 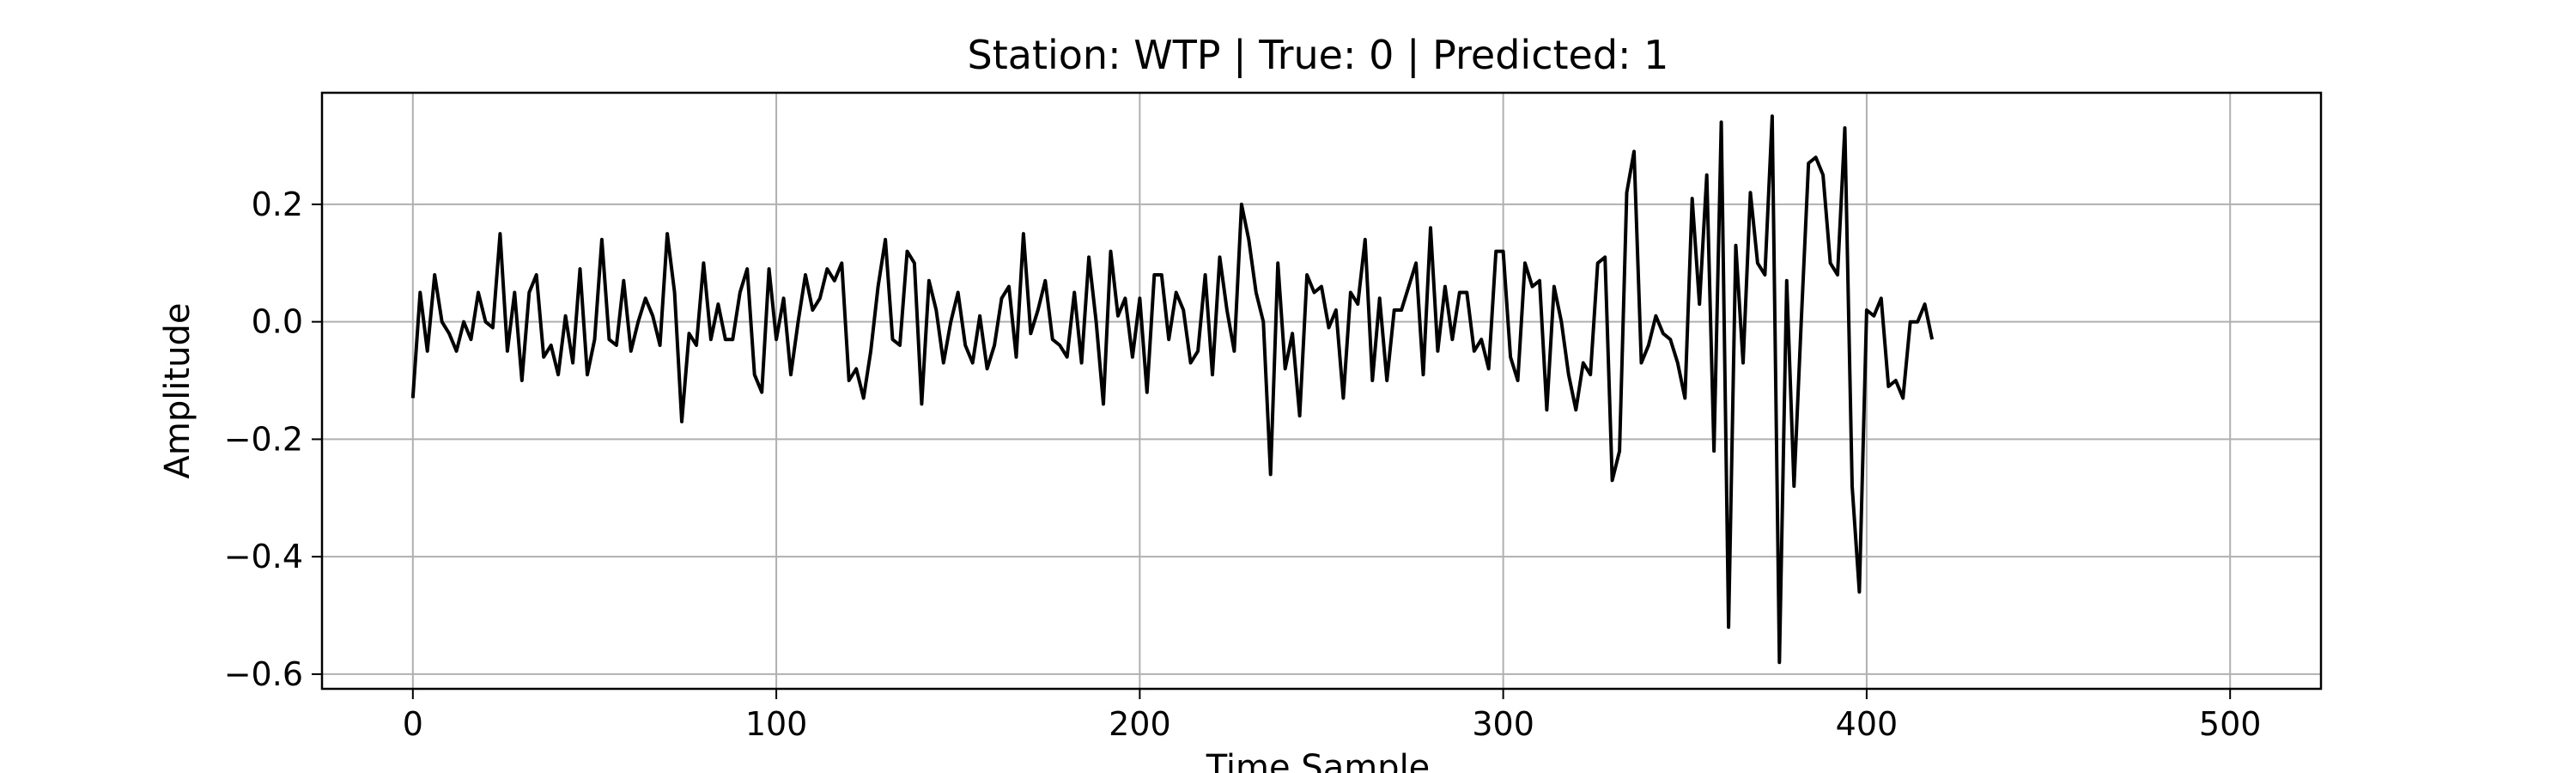 What do you see at coordinates (263, 674) in the screenshot?
I see `y-tick-label: −0.6` at bounding box center [263, 674].